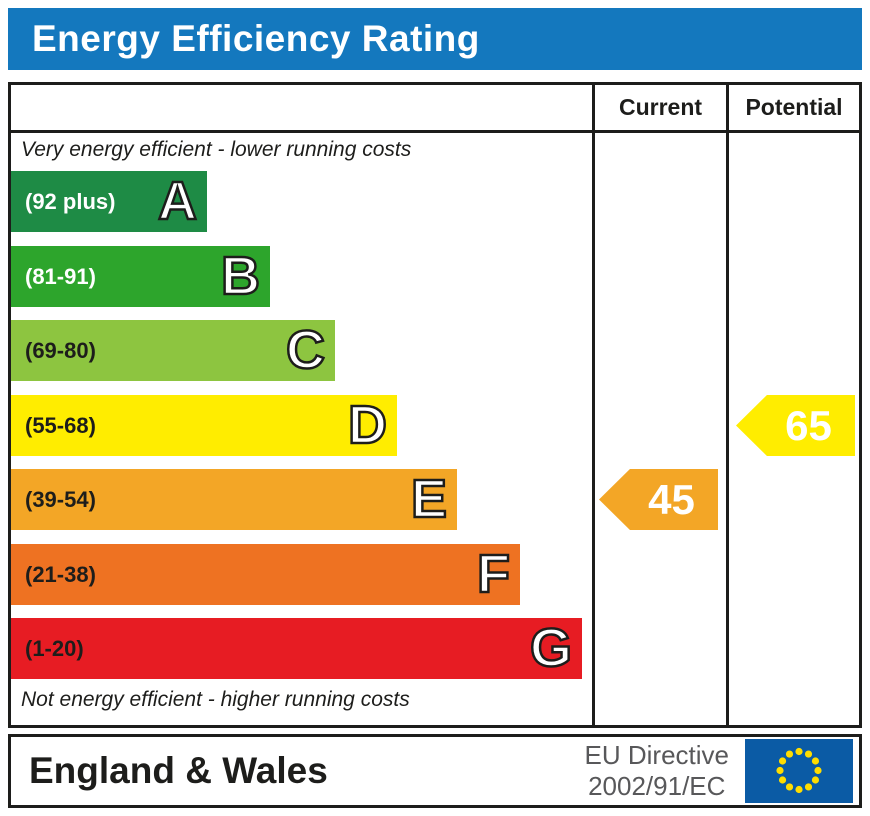  Describe the element at coordinates (659, 109) in the screenshot. I see `column-header-current: Current` at that location.